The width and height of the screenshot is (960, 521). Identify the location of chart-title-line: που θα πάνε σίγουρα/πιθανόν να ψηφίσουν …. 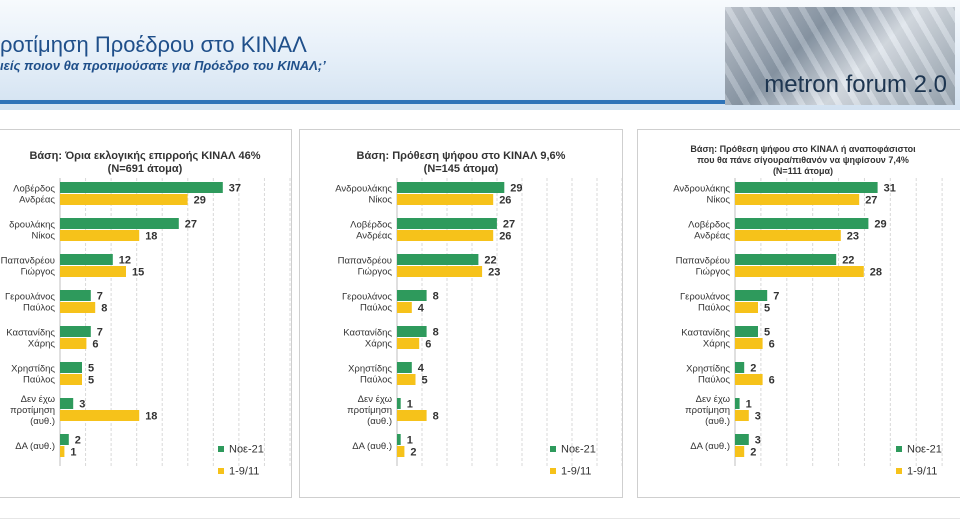
(803, 160).